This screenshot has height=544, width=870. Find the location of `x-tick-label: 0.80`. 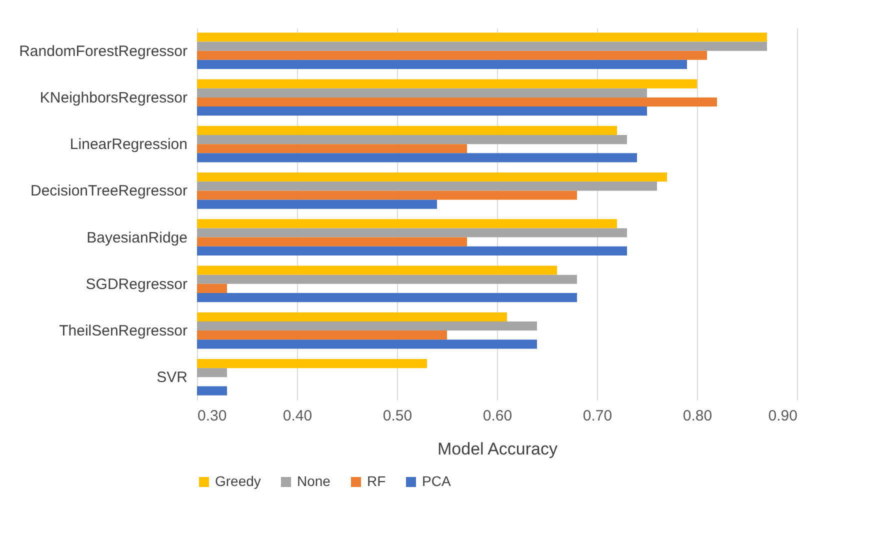

x-tick-label: 0.80 is located at coordinates (697, 416).